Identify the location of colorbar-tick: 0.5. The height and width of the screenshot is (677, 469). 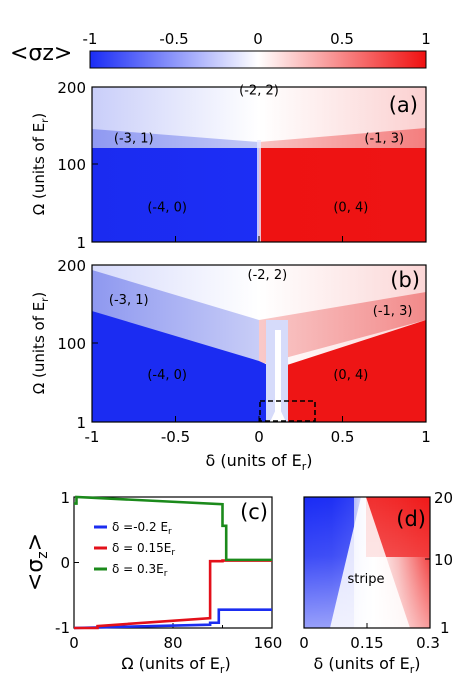
(342, 39).